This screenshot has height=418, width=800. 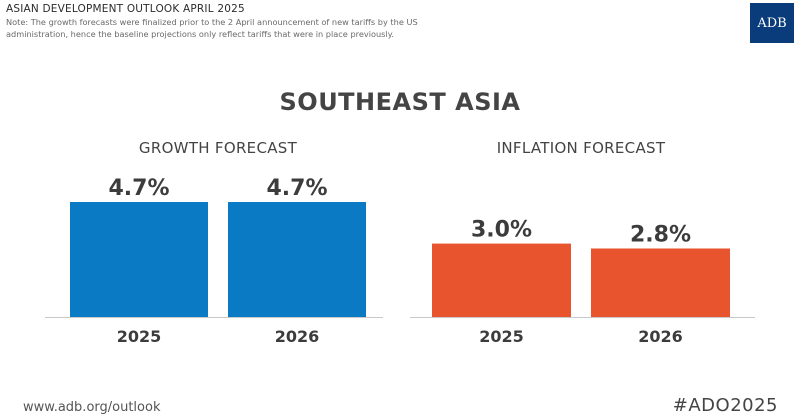 I want to click on region-title: SOUTHEAST ASIA, so click(x=400, y=102).